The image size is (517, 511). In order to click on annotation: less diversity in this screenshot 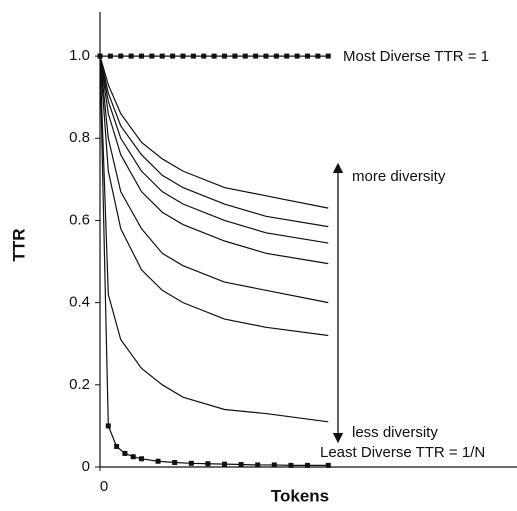, I will do `click(395, 432)`.